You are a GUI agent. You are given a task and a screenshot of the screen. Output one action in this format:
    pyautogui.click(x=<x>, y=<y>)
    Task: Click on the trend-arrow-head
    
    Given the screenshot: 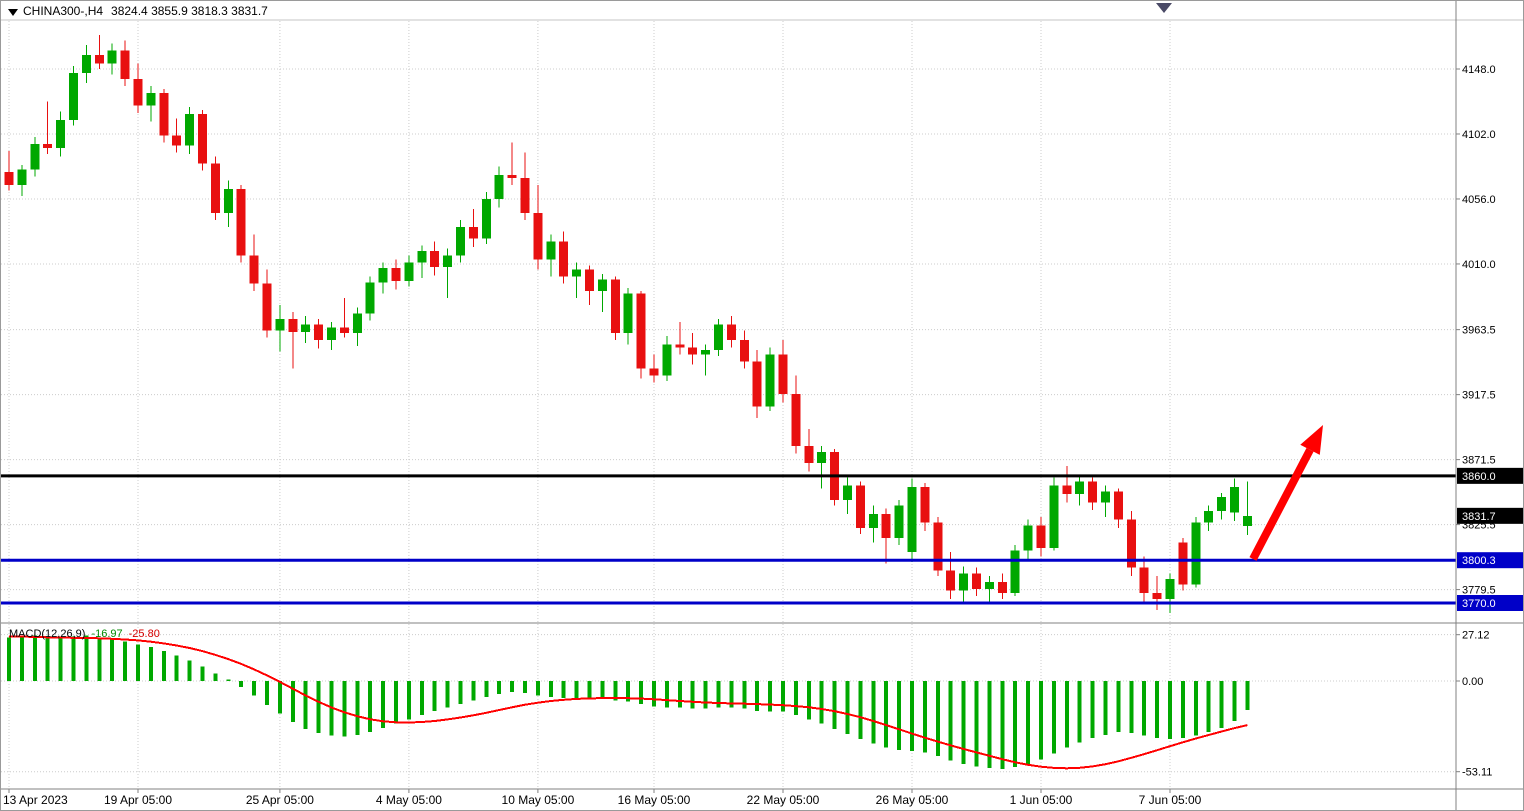 What is the action you would take?
    pyautogui.click(x=1311, y=440)
    